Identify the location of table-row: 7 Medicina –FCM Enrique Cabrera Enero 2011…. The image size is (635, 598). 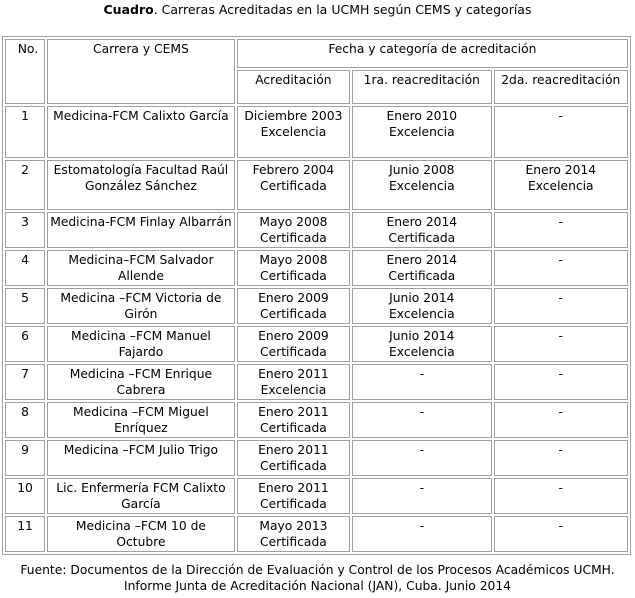
(316, 382).